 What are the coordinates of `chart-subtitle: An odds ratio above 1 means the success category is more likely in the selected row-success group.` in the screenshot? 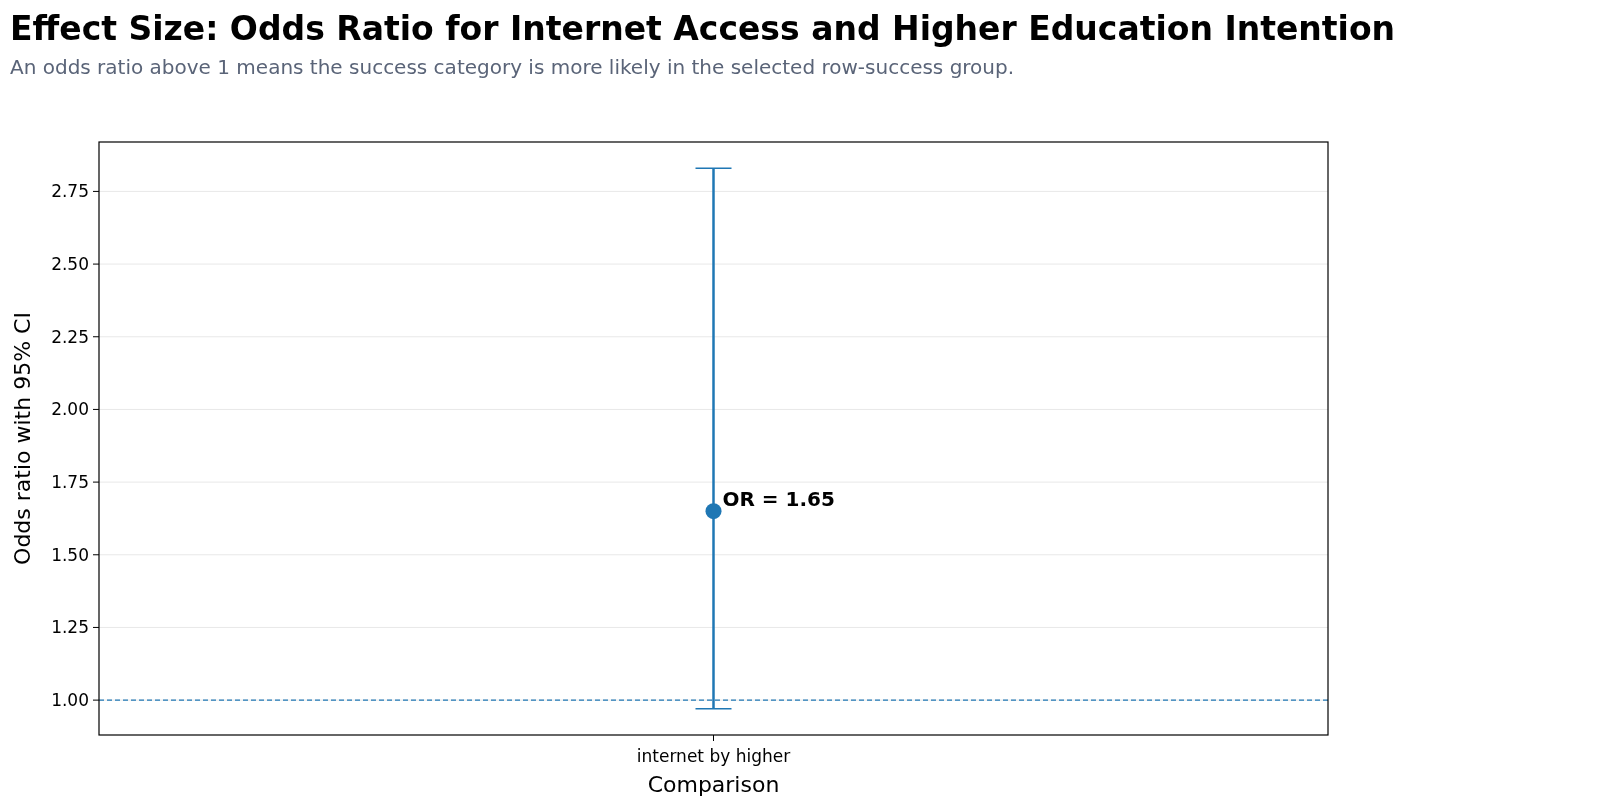 It's located at (512, 67).